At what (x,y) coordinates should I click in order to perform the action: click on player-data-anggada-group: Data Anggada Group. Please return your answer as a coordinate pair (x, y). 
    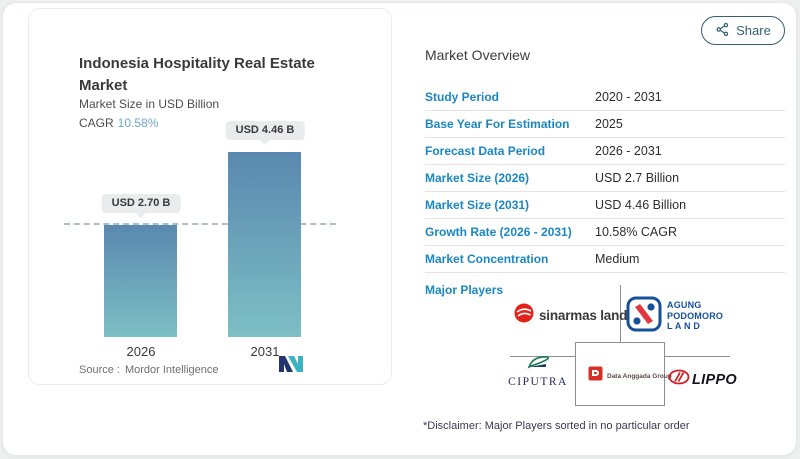
    Looking at the image, I should click on (630, 376).